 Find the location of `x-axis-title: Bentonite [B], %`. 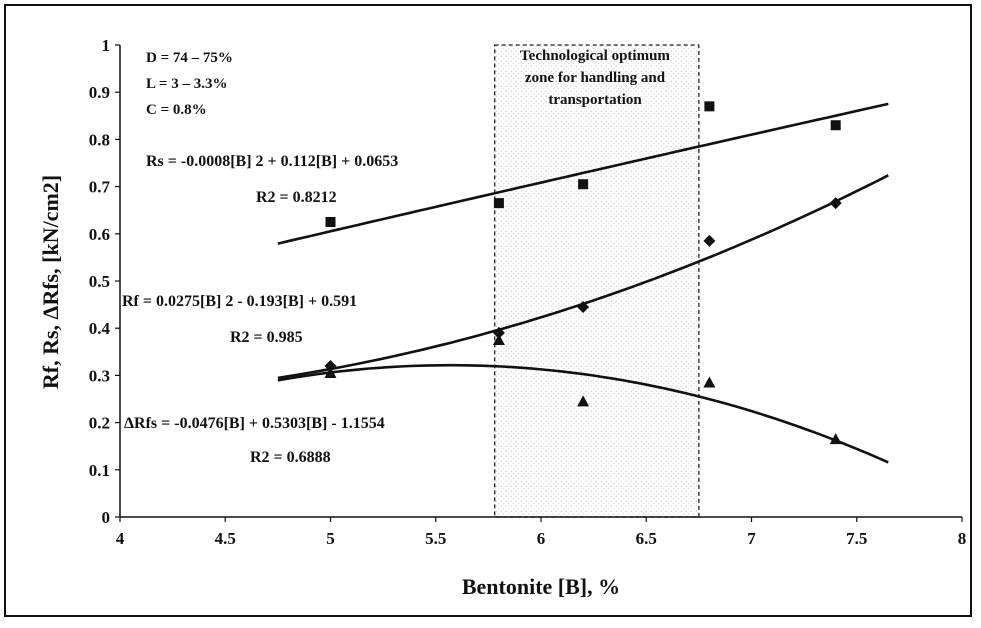

x-axis-title: Bentonite [B], % is located at coordinates (541, 586).